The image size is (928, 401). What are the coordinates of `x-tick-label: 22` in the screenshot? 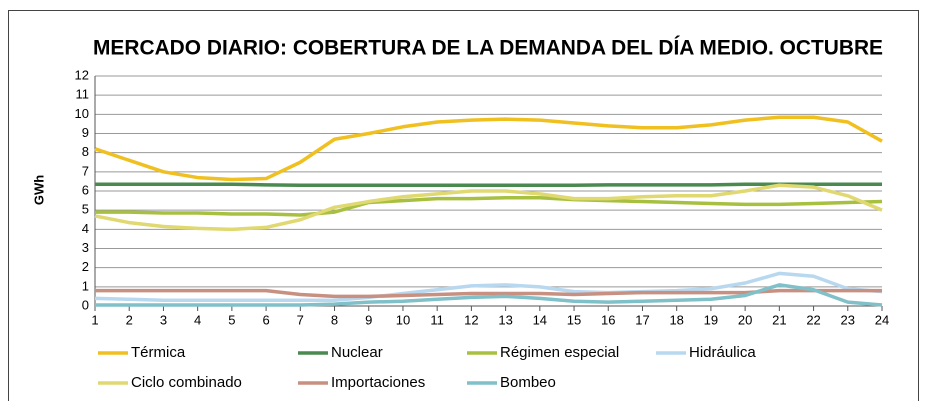 It's located at (813, 319).